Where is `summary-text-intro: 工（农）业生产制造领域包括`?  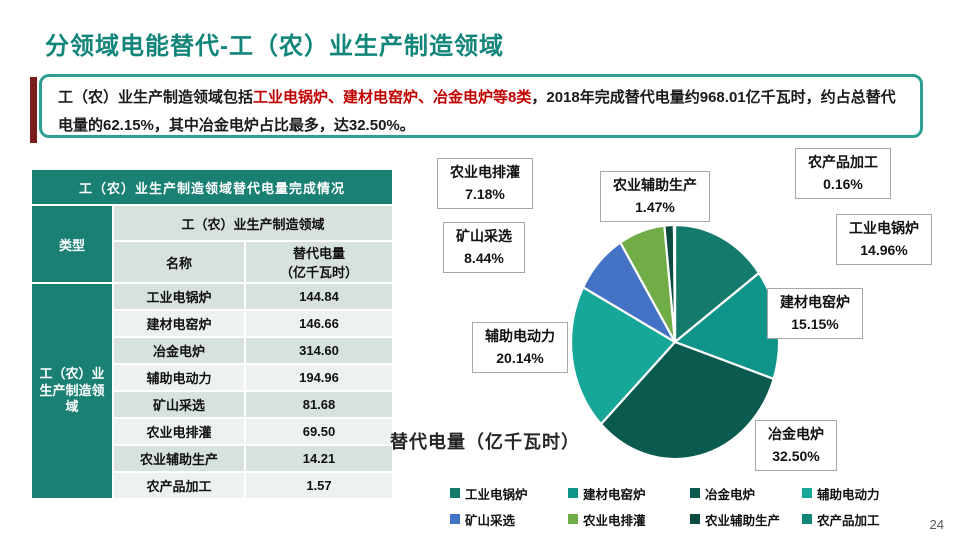
summary-text-intro: 工（农）业生产制造领域包括 is located at coordinates (156, 97).